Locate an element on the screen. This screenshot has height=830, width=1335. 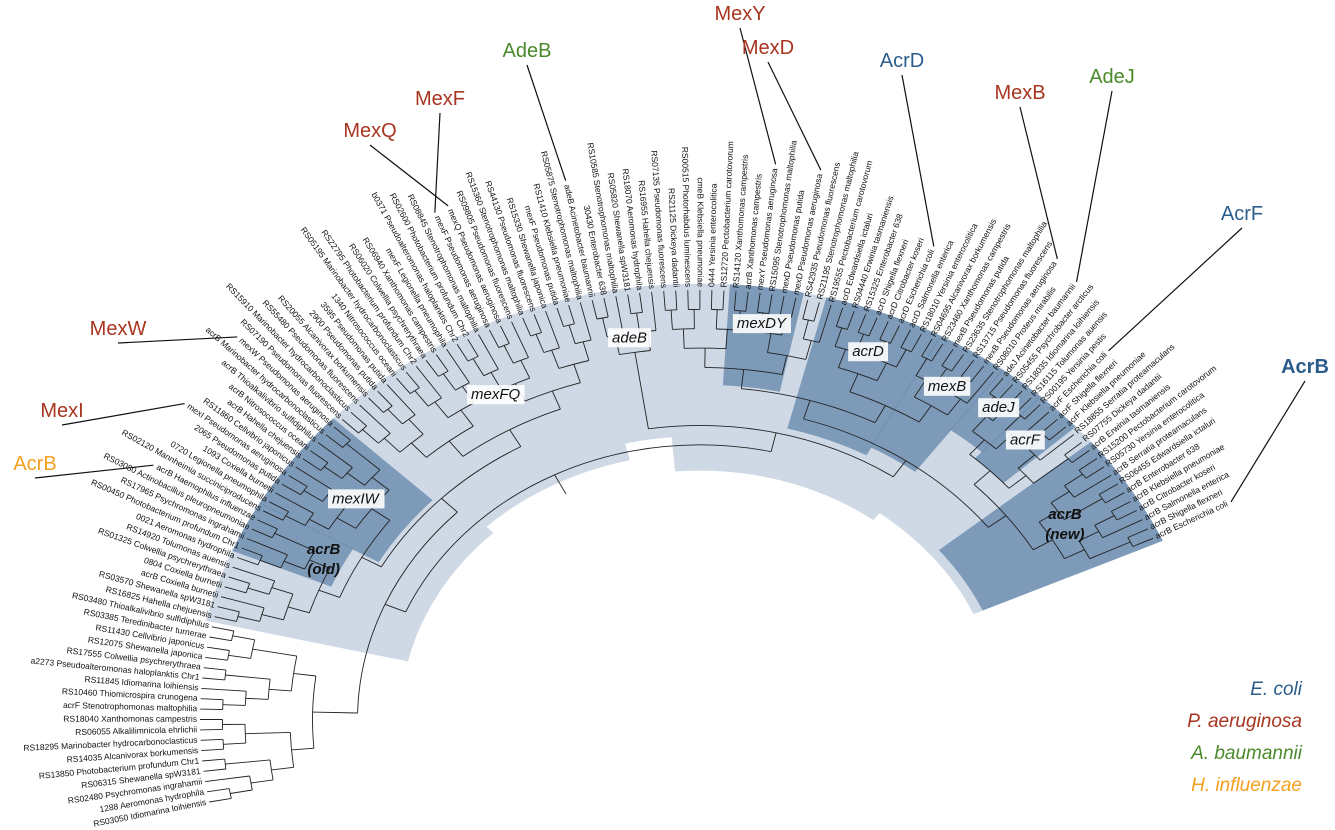
clade-label-group: adeB is located at coordinates (630, 338).